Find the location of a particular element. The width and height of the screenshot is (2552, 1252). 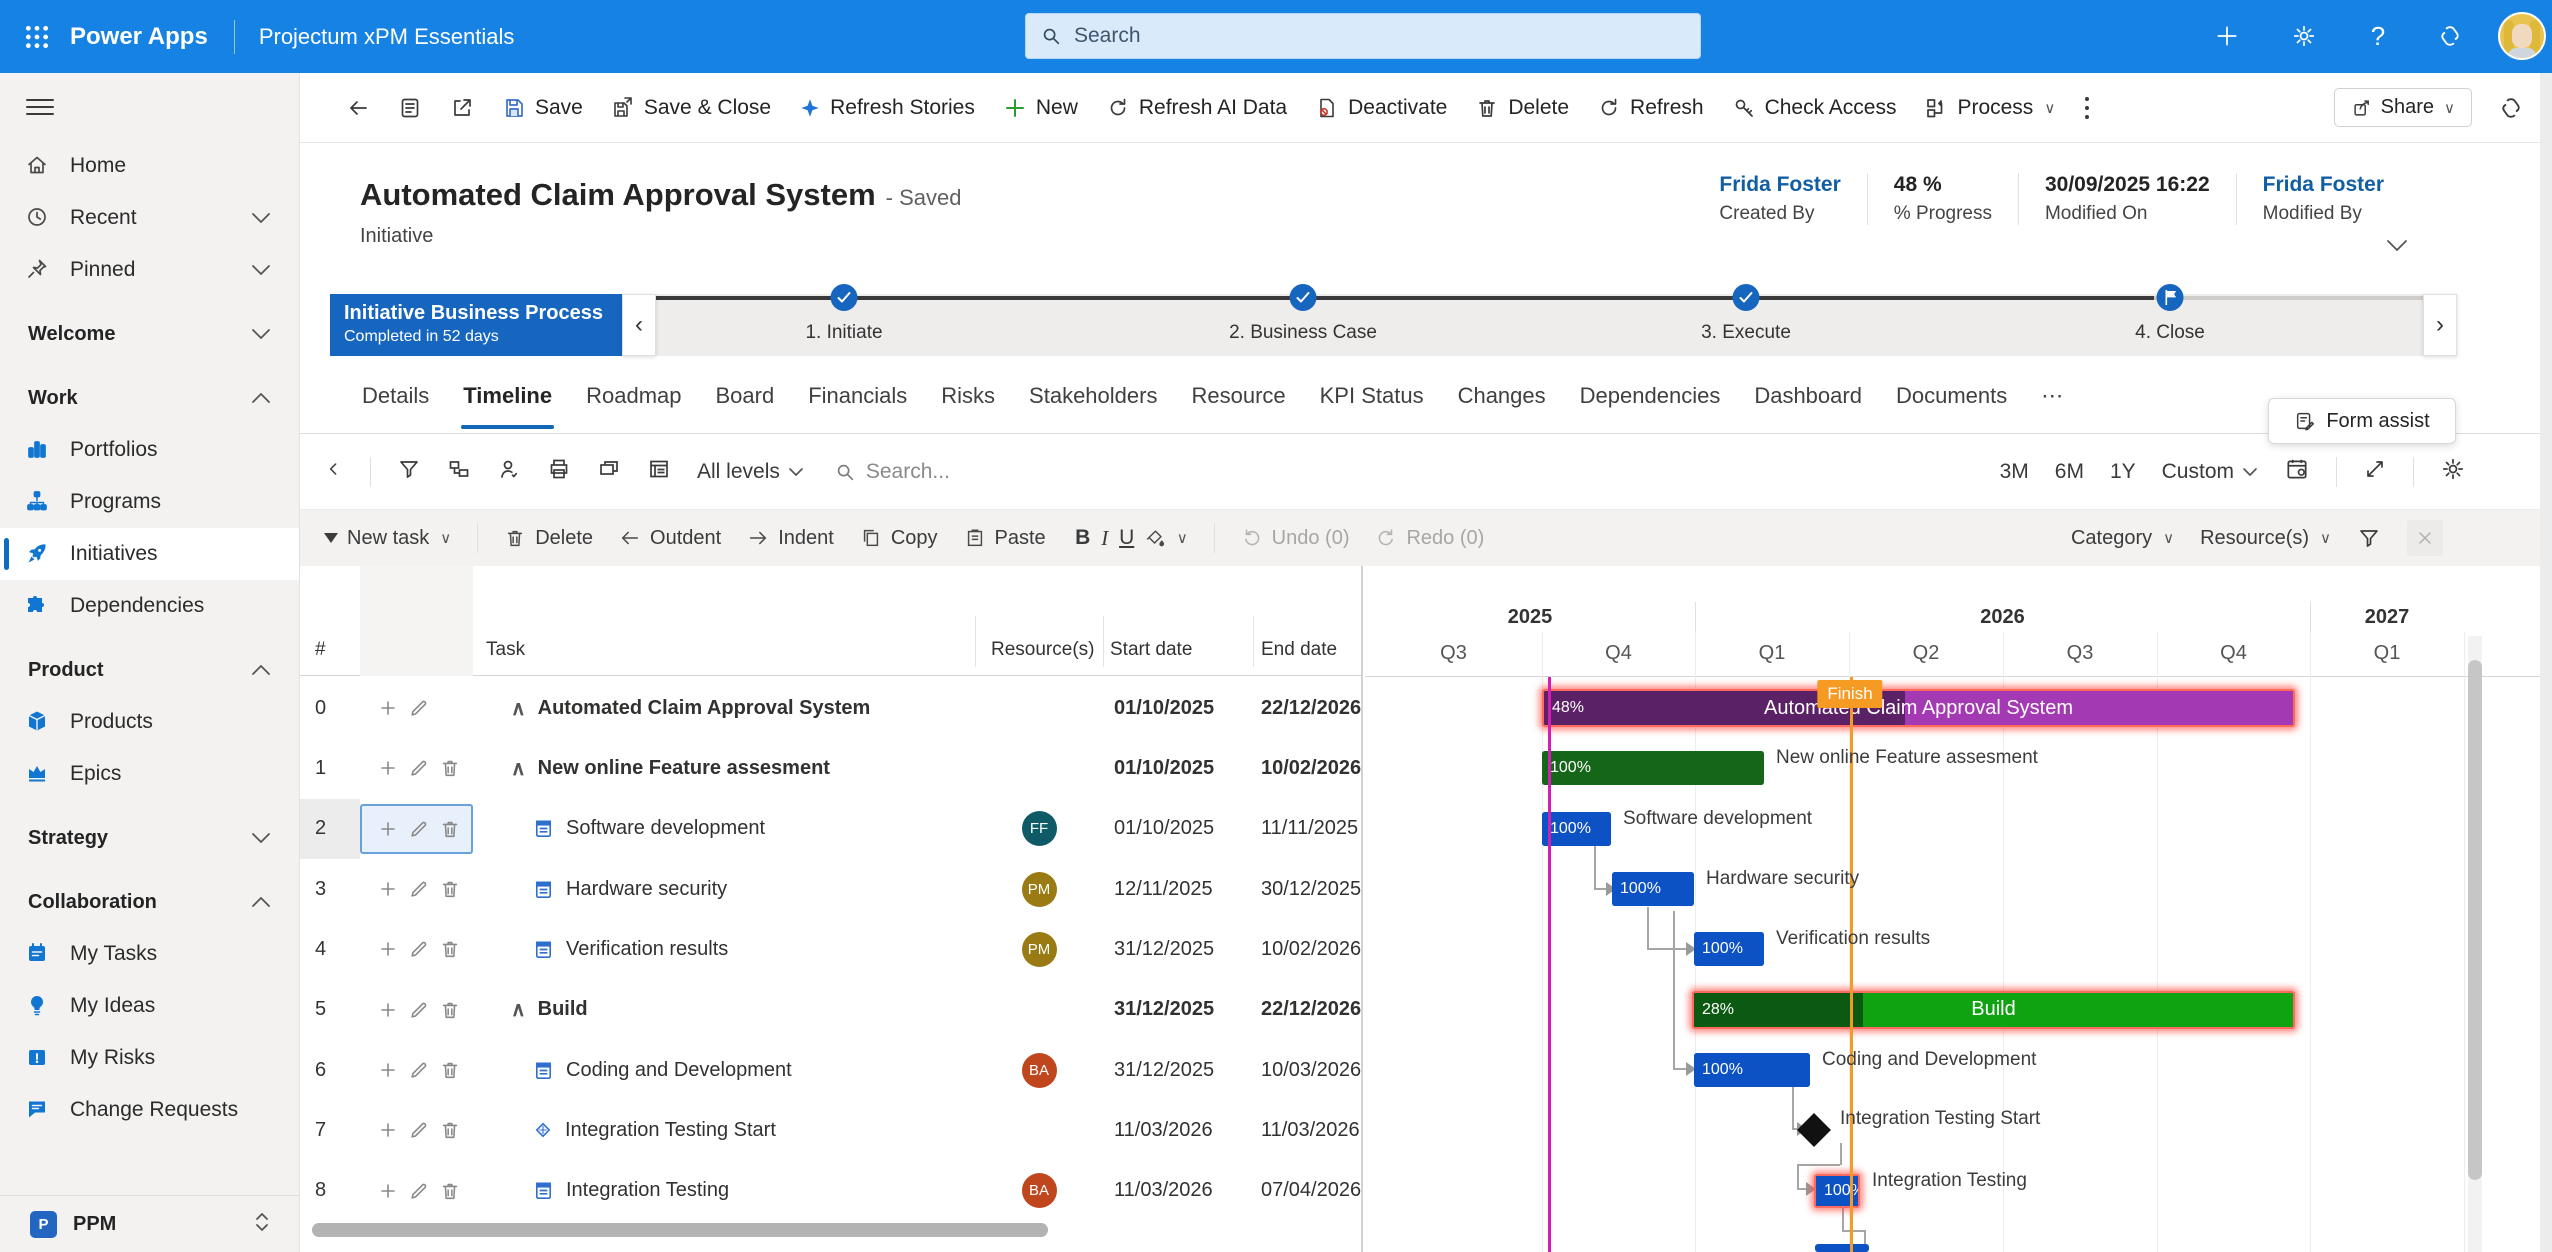

bpf-stage-2-business-case is located at coordinates (1303, 297).